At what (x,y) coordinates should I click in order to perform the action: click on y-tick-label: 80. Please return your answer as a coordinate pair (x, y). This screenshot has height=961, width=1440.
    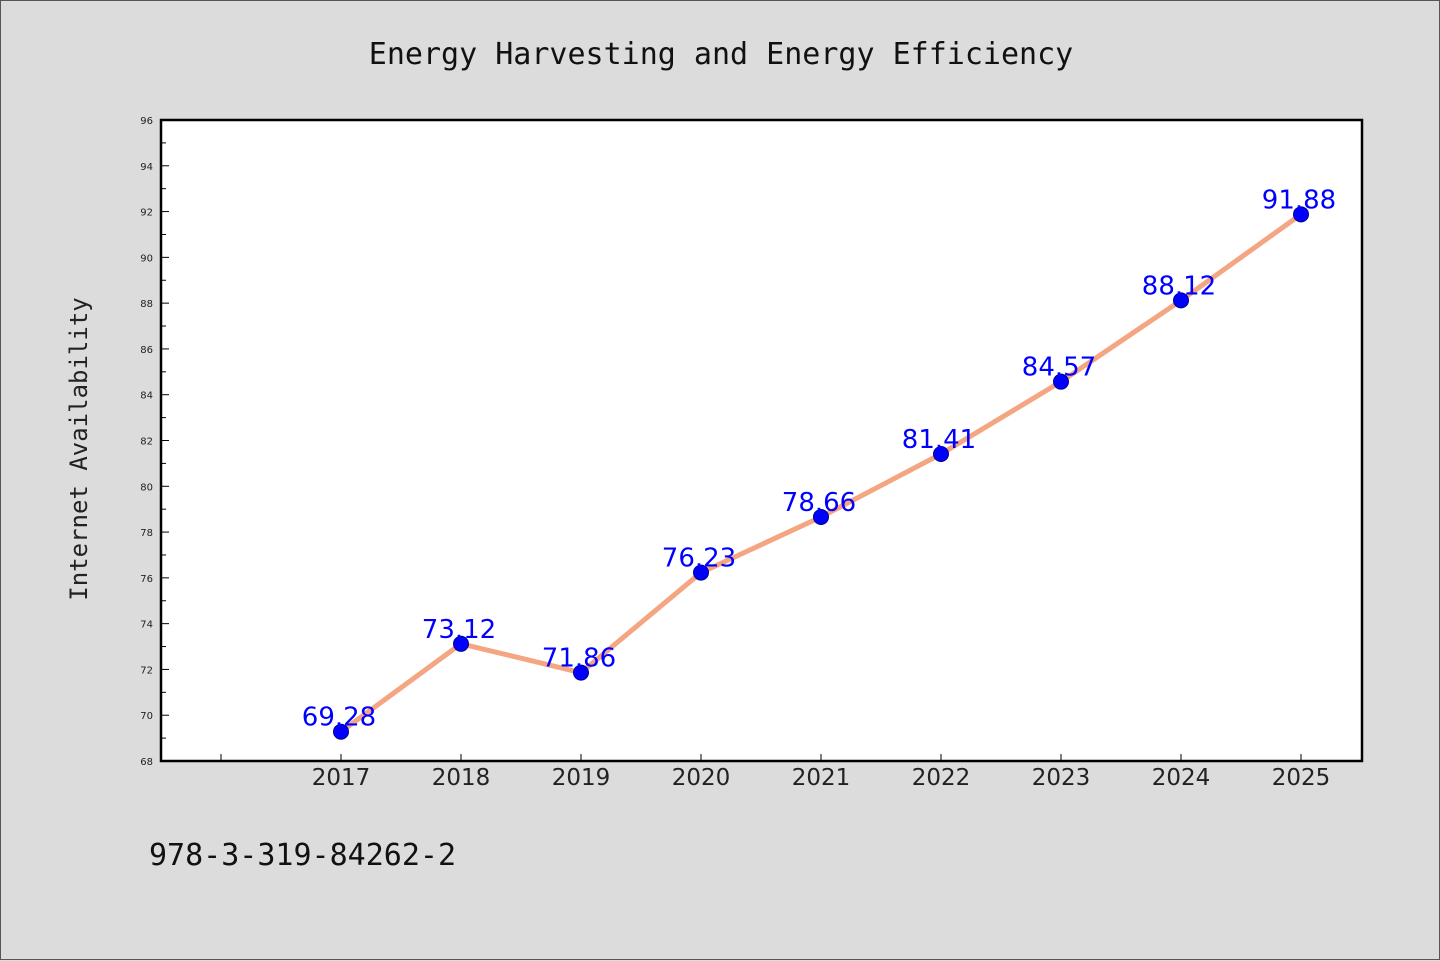
    Looking at the image, I should click on (146, 487).